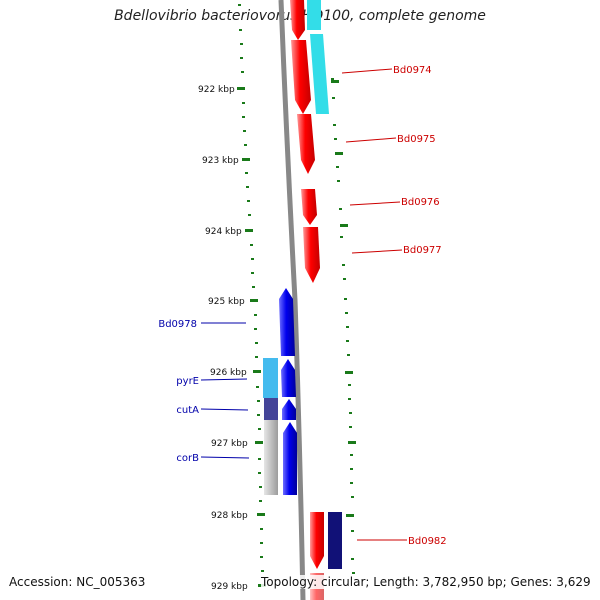 The image size is (600, 600). Describe the element at coordinates (422, 250) in the screenshot. I see `gene-label-bd0977: Bd0977` at that location.